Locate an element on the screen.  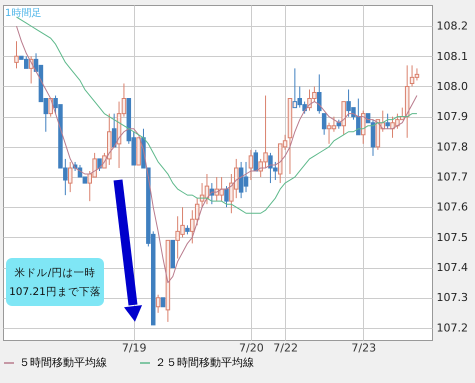
x-tick-label: 7/22 is located at coordinates (285, 348).